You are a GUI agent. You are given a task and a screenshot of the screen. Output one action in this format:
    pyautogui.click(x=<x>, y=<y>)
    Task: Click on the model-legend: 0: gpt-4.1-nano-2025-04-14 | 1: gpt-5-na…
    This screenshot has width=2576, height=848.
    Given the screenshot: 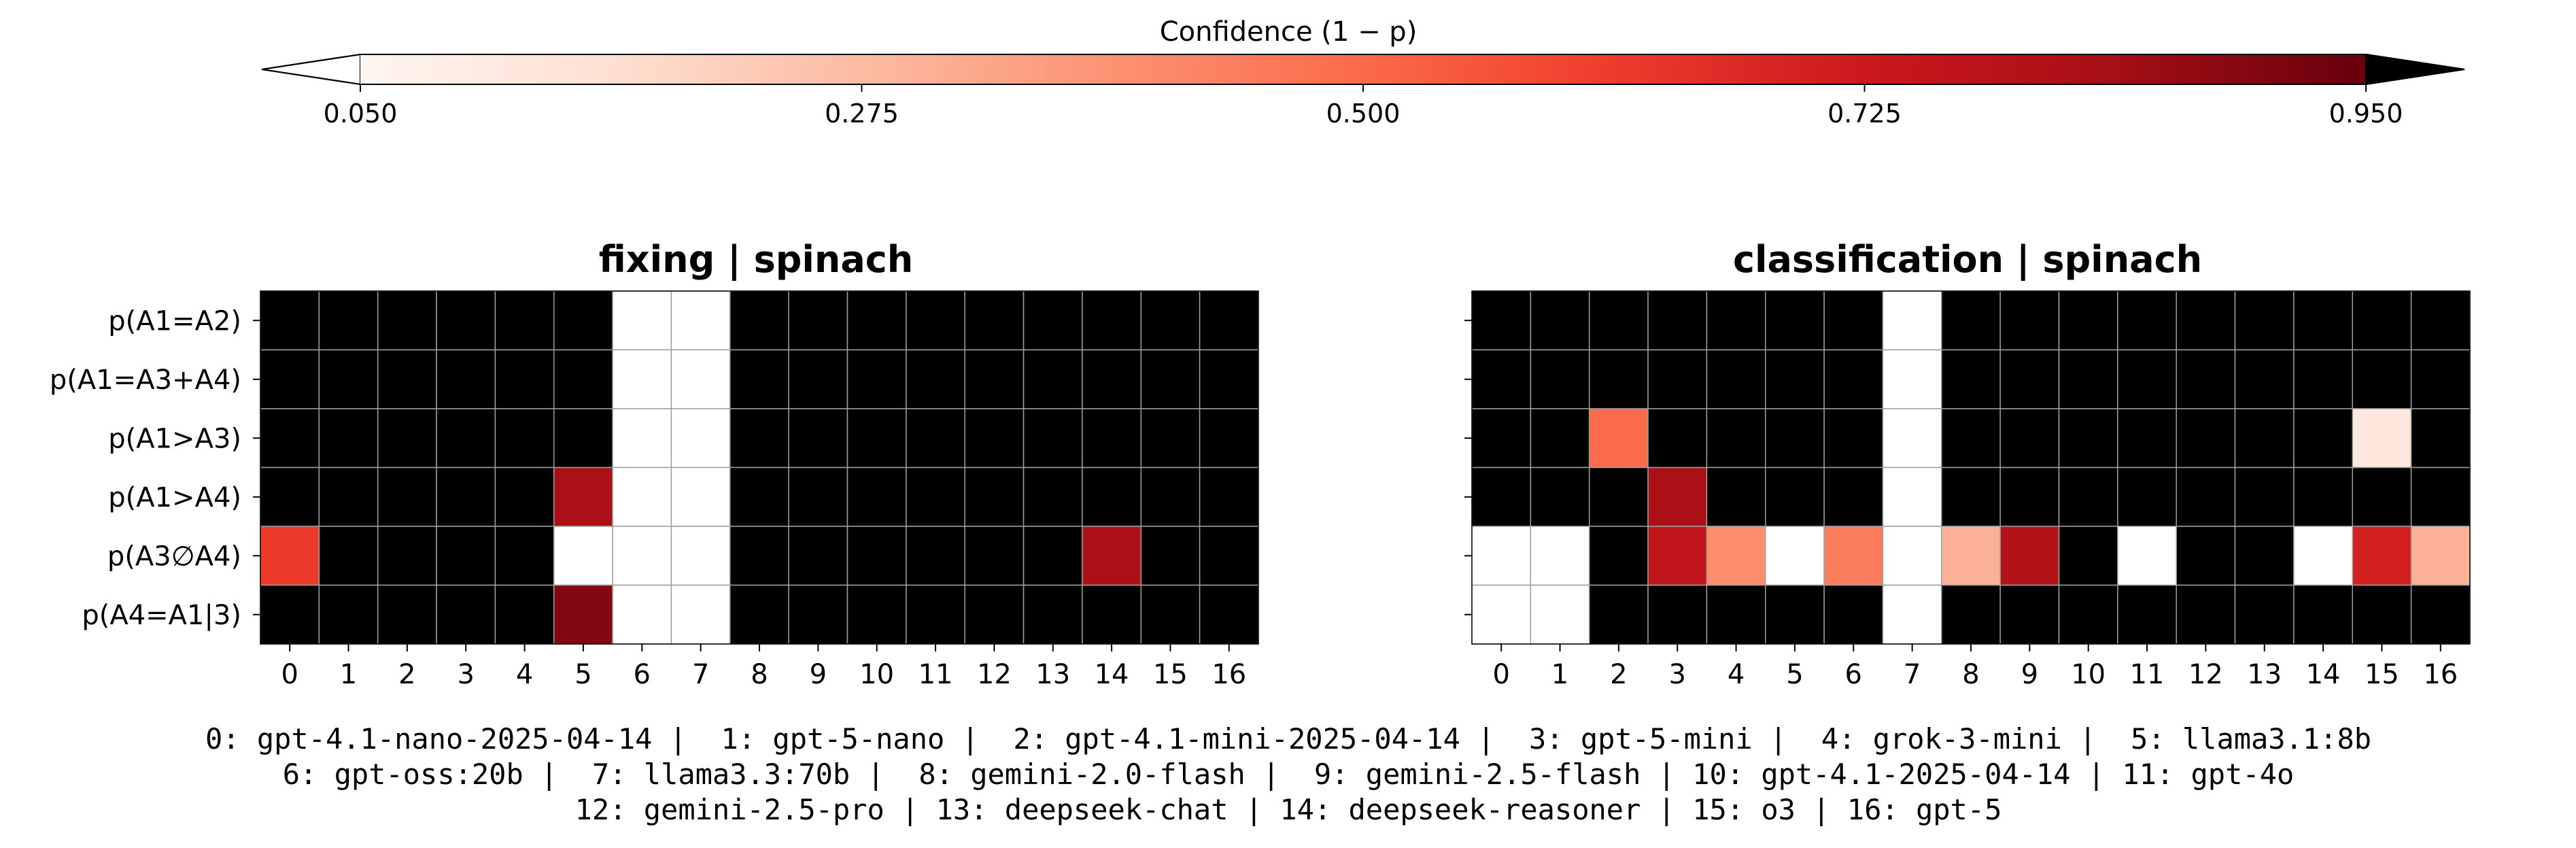 What is the action you would take?
    pyautogui.click(x=1288, y=774)
    